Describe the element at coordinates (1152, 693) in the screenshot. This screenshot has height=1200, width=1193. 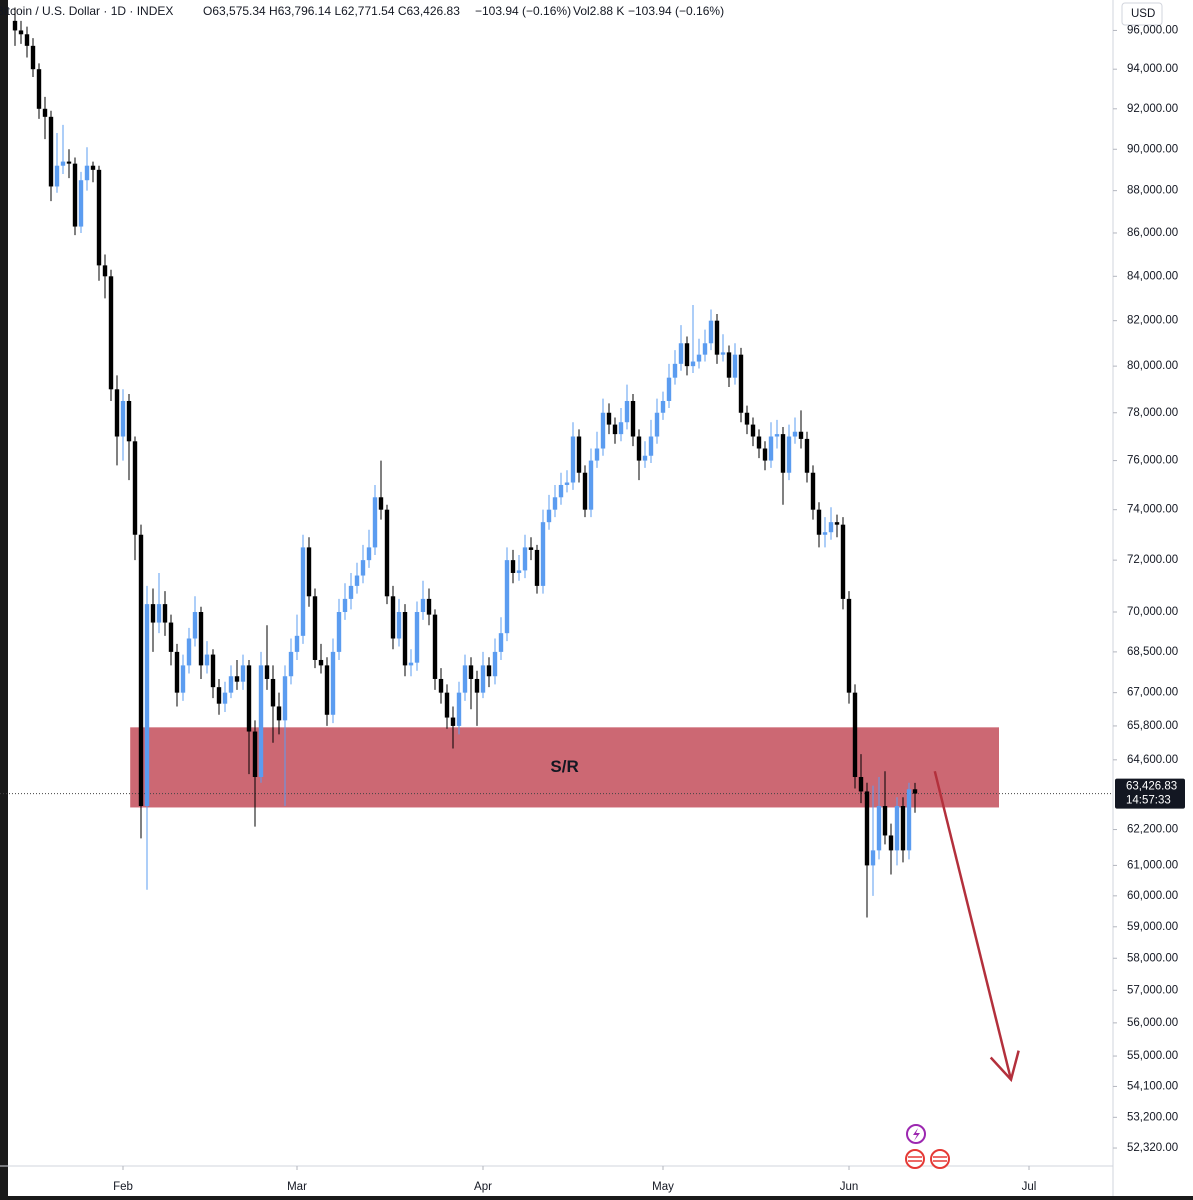
I see `y-tick-label: 67,000.00` at that location.